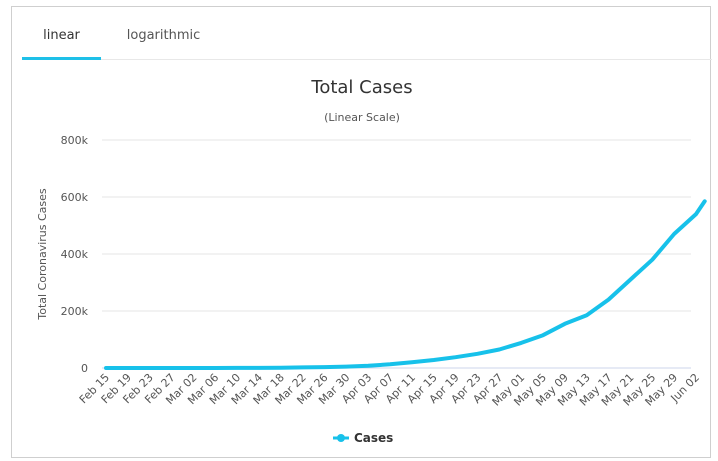 The height and width of the screenshot is (461, 718). Describe the element at coordinates (84, 368) in the screenshot. I see `y-tick-label: 0` at that location.